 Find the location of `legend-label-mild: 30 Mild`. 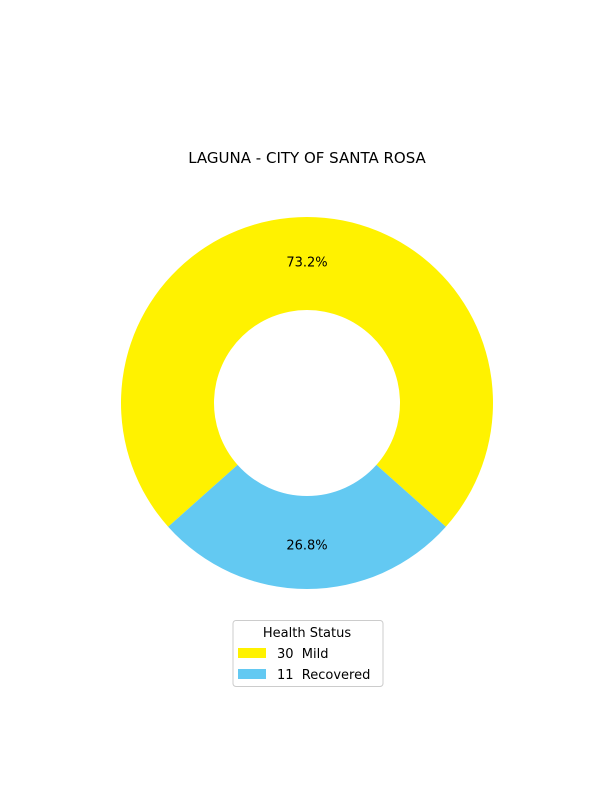

legend-label-mild: 30 Mild is located at coordinates (303, 654).